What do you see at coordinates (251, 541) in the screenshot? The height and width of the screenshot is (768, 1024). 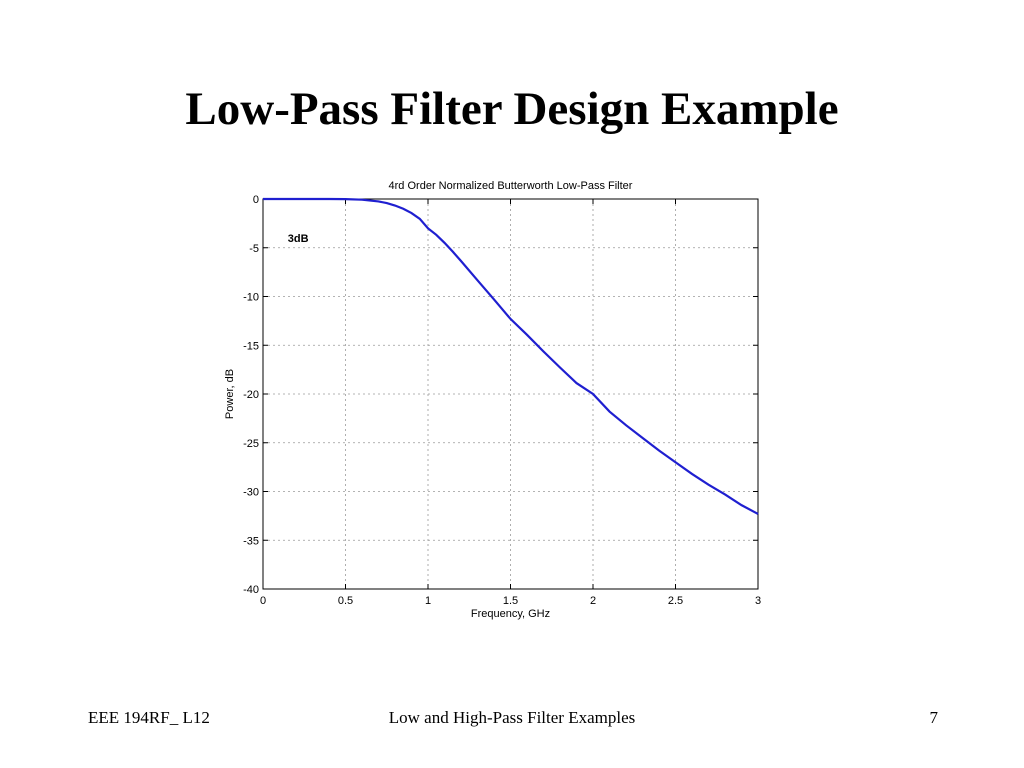 I see `y-tick-label: -35` at bounding box center [251, 541].